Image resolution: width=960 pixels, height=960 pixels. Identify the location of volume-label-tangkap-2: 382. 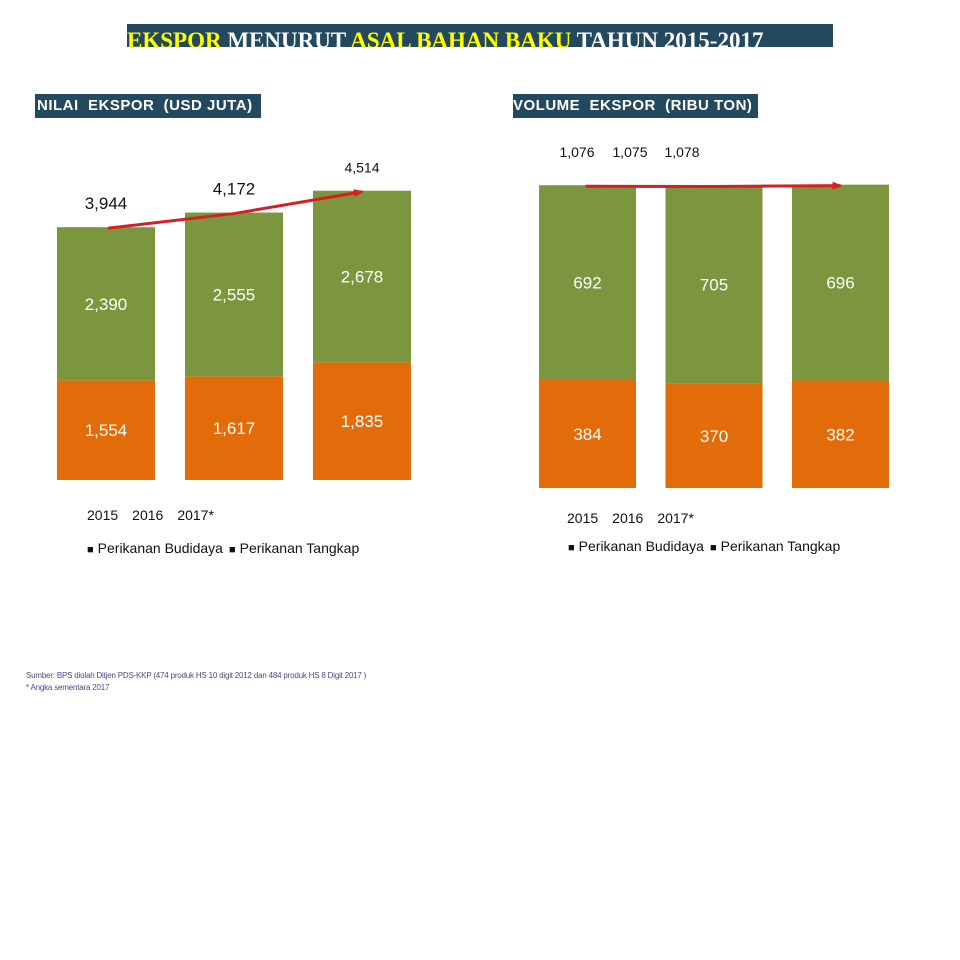
(840, 434).